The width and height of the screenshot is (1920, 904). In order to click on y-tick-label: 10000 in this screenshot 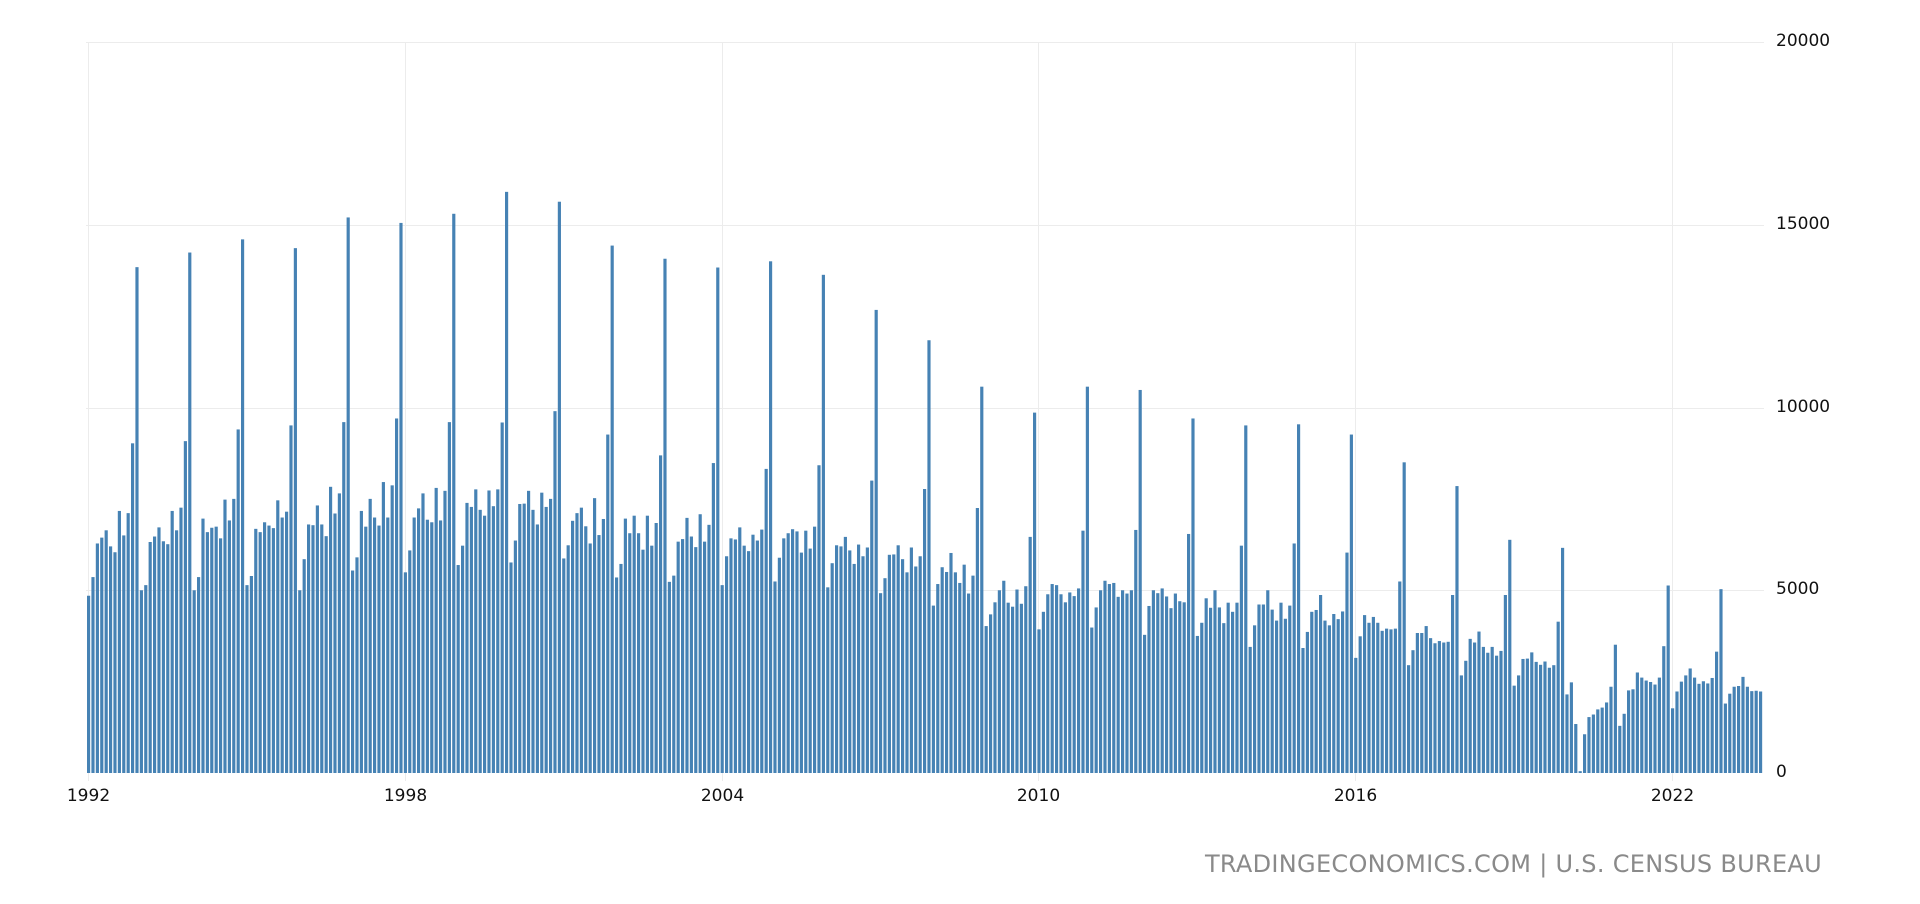, I will do `click(1803, 406)`.